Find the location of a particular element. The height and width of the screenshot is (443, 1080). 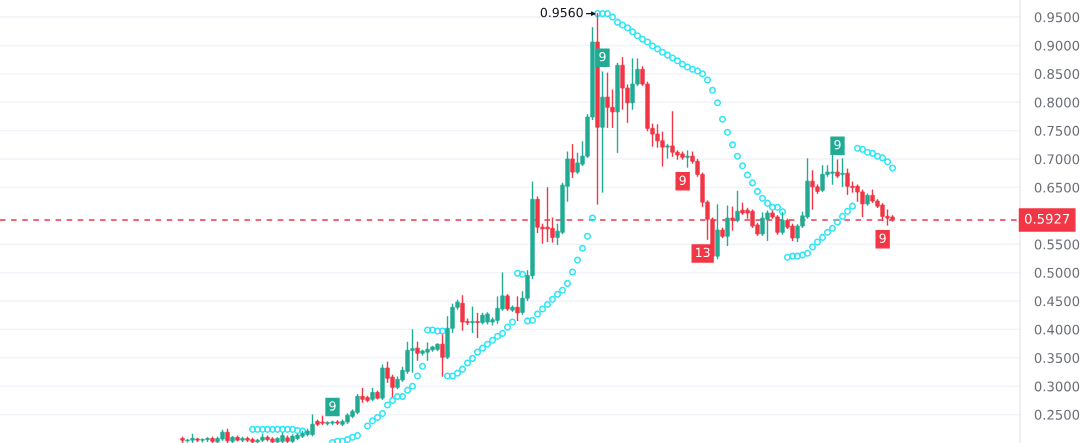

y-tick-label: 0.4500 is located at coordinates (1057, 301).